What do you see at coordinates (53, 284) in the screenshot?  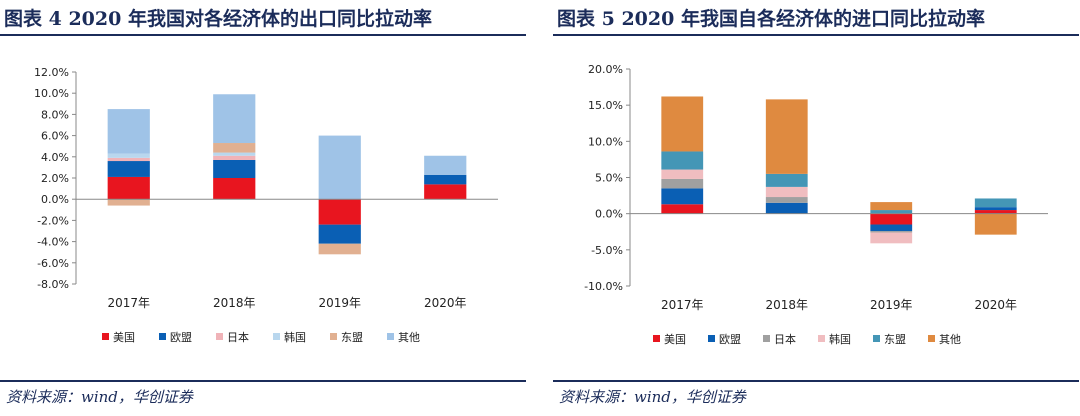 I see `y-tick-label: -8.0%` at bounding box center [53, 284].